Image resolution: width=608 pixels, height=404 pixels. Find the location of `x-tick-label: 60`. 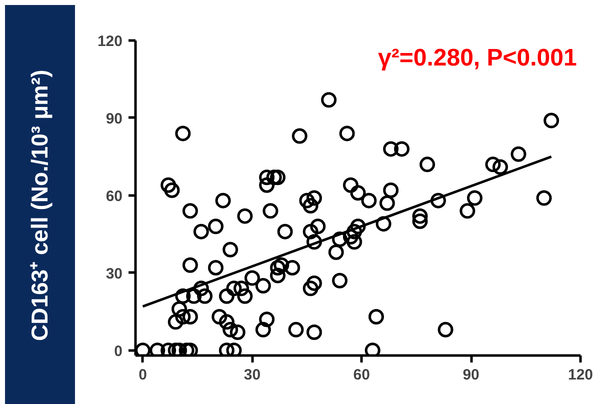

x-tick-label: 60 is located at coordinates (361, 375).